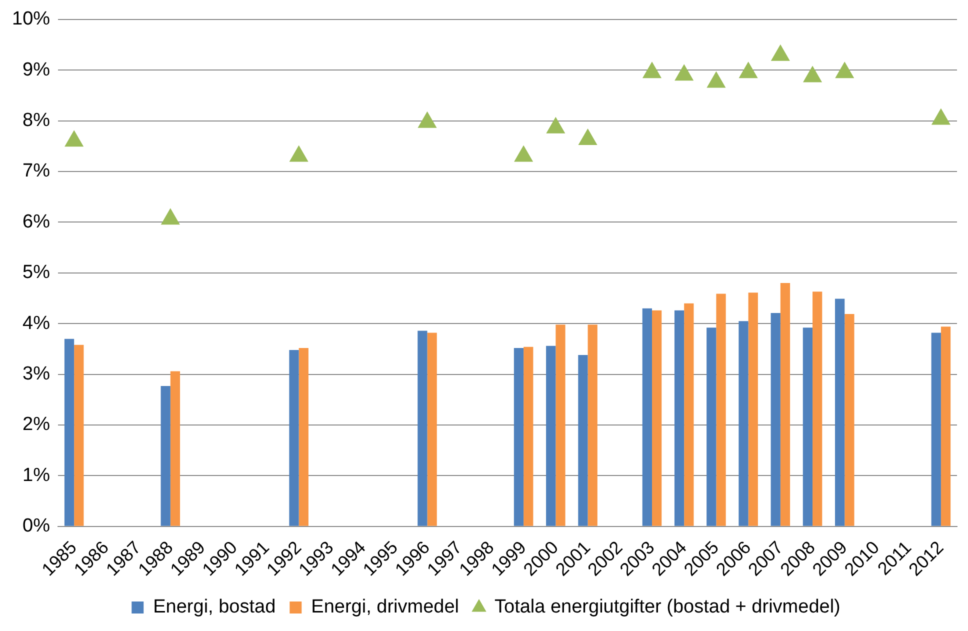 The width and height of the screenshot is (968, 631). What do you see at coordinates (36, 425) in the screenshot?
I see `y-tick-label: 2%` at bounding box center [36, 425].